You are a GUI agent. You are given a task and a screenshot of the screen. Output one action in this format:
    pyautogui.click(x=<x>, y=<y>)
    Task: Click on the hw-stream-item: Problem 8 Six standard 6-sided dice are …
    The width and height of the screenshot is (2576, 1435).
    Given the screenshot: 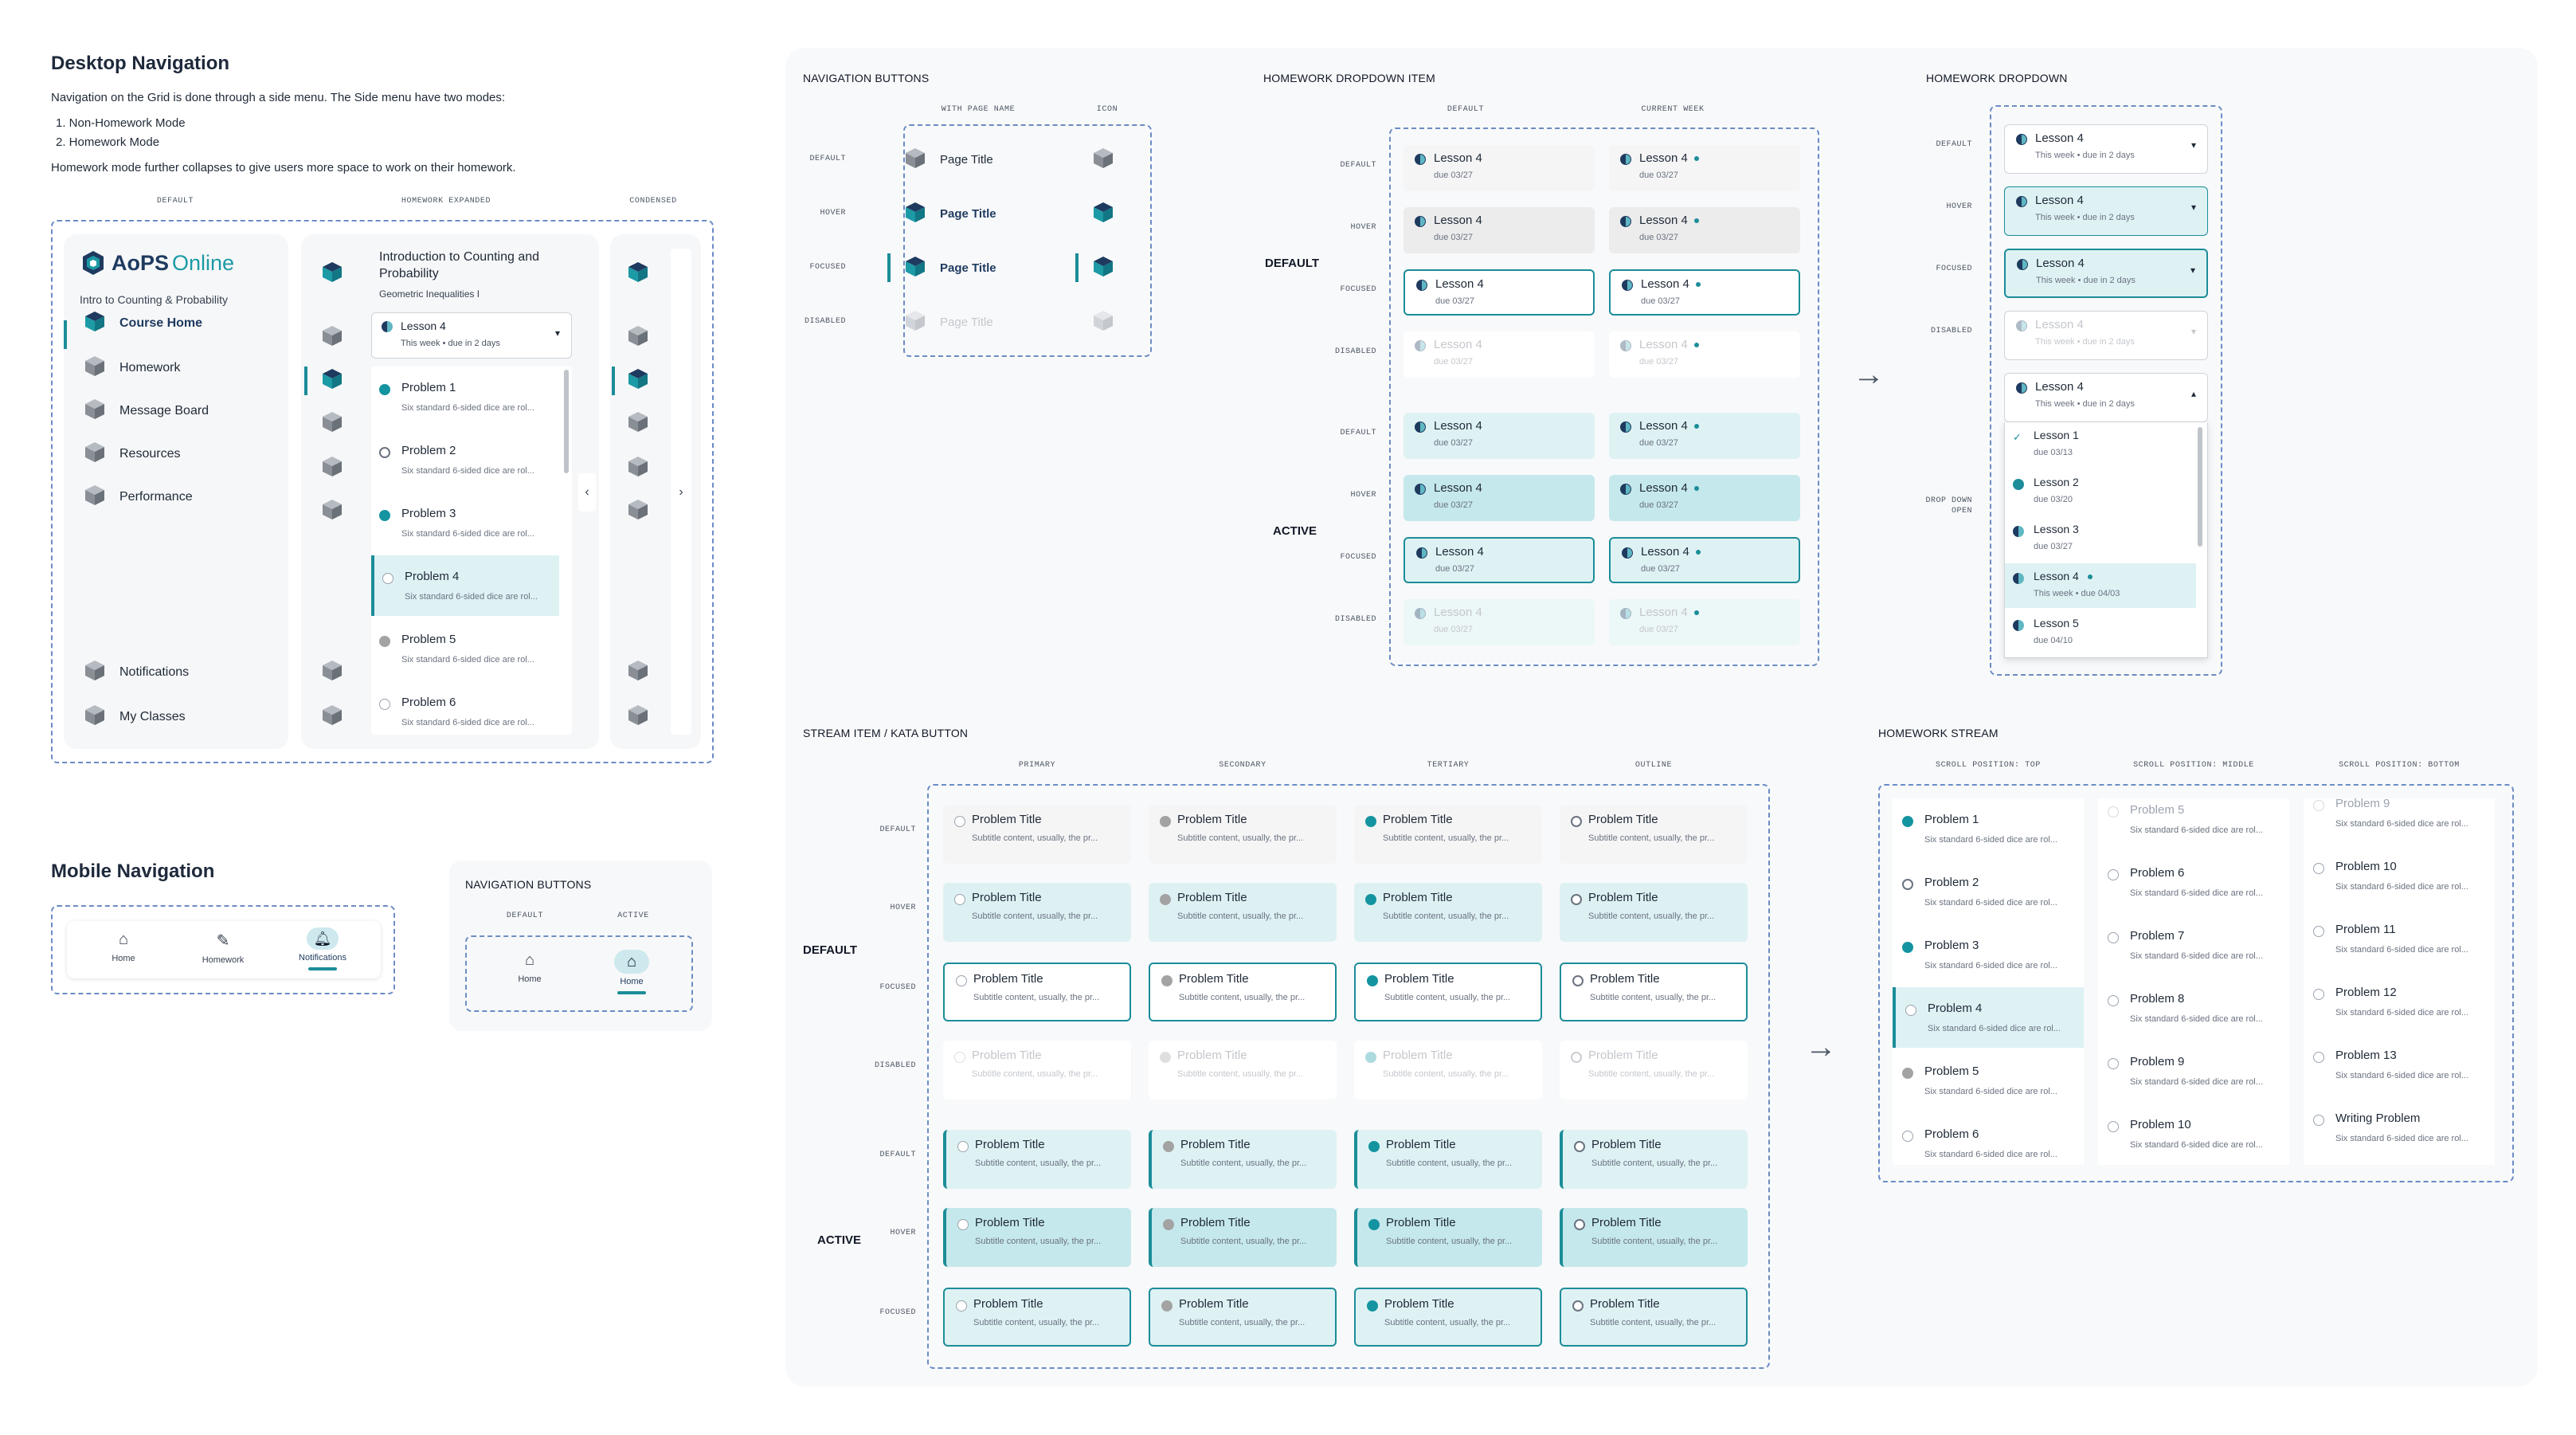 What is the action you would take?
    pyautogui.click(x=2193, y=1008)
    